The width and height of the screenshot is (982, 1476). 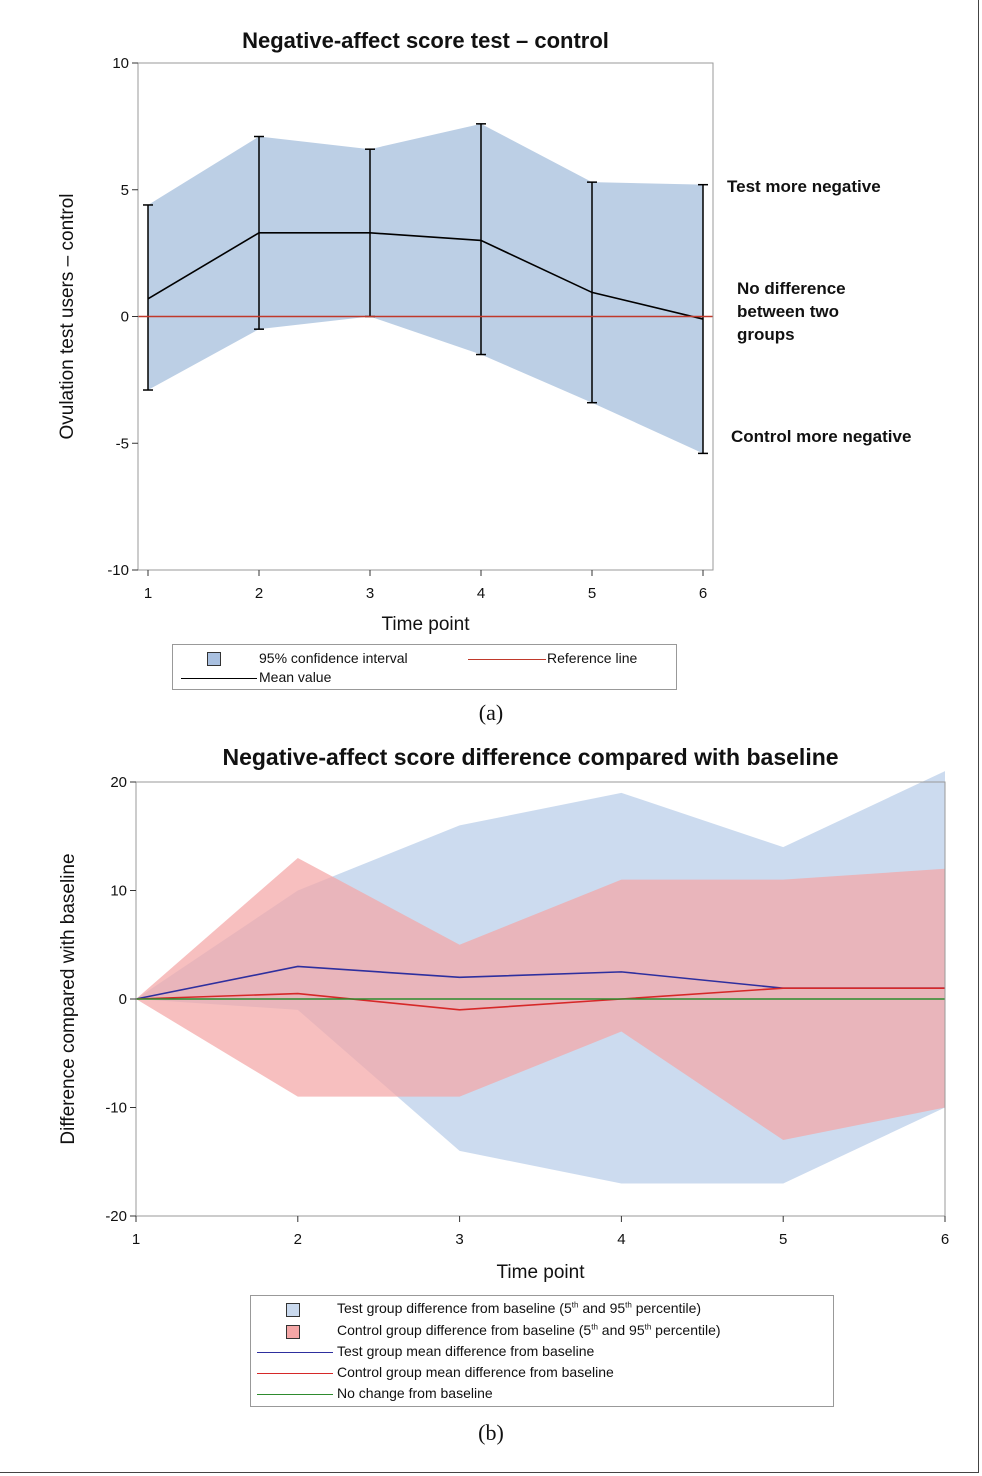 What do you see at coordinates (295, 1394) in the screenshot?
I see `legend-line-no-change` at bounding box center [295, 1394].